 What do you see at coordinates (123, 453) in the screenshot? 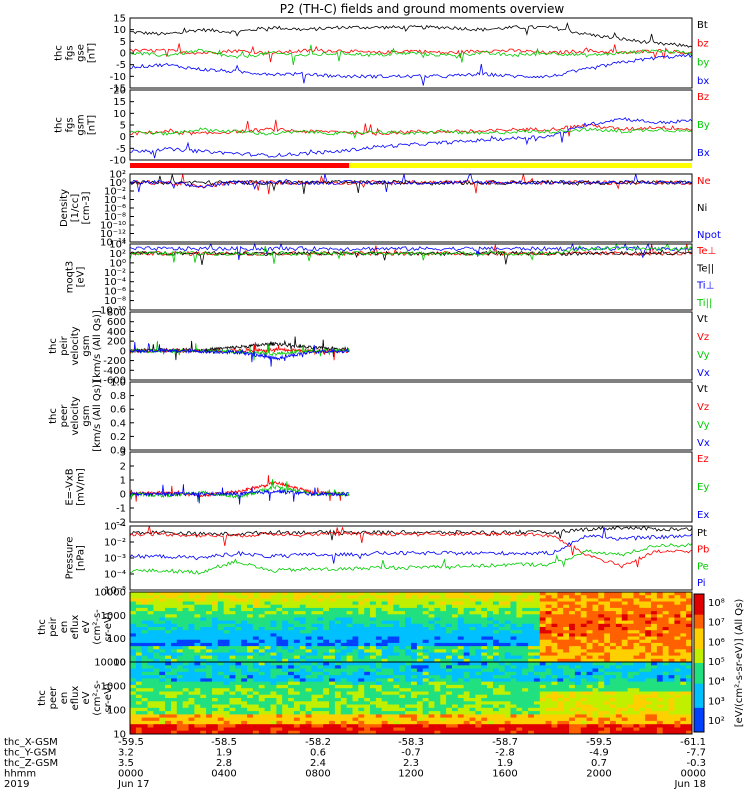
I see `ytick-efield-0: 3` at bounding box center [123, 453].